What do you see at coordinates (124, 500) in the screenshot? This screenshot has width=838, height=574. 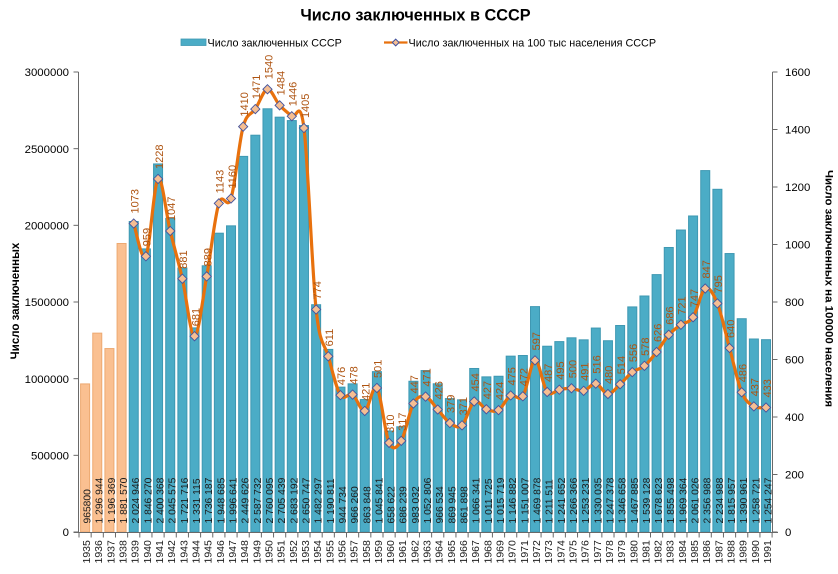 I see `svg-text: 1 881 570` at bounding box center [124, 500].